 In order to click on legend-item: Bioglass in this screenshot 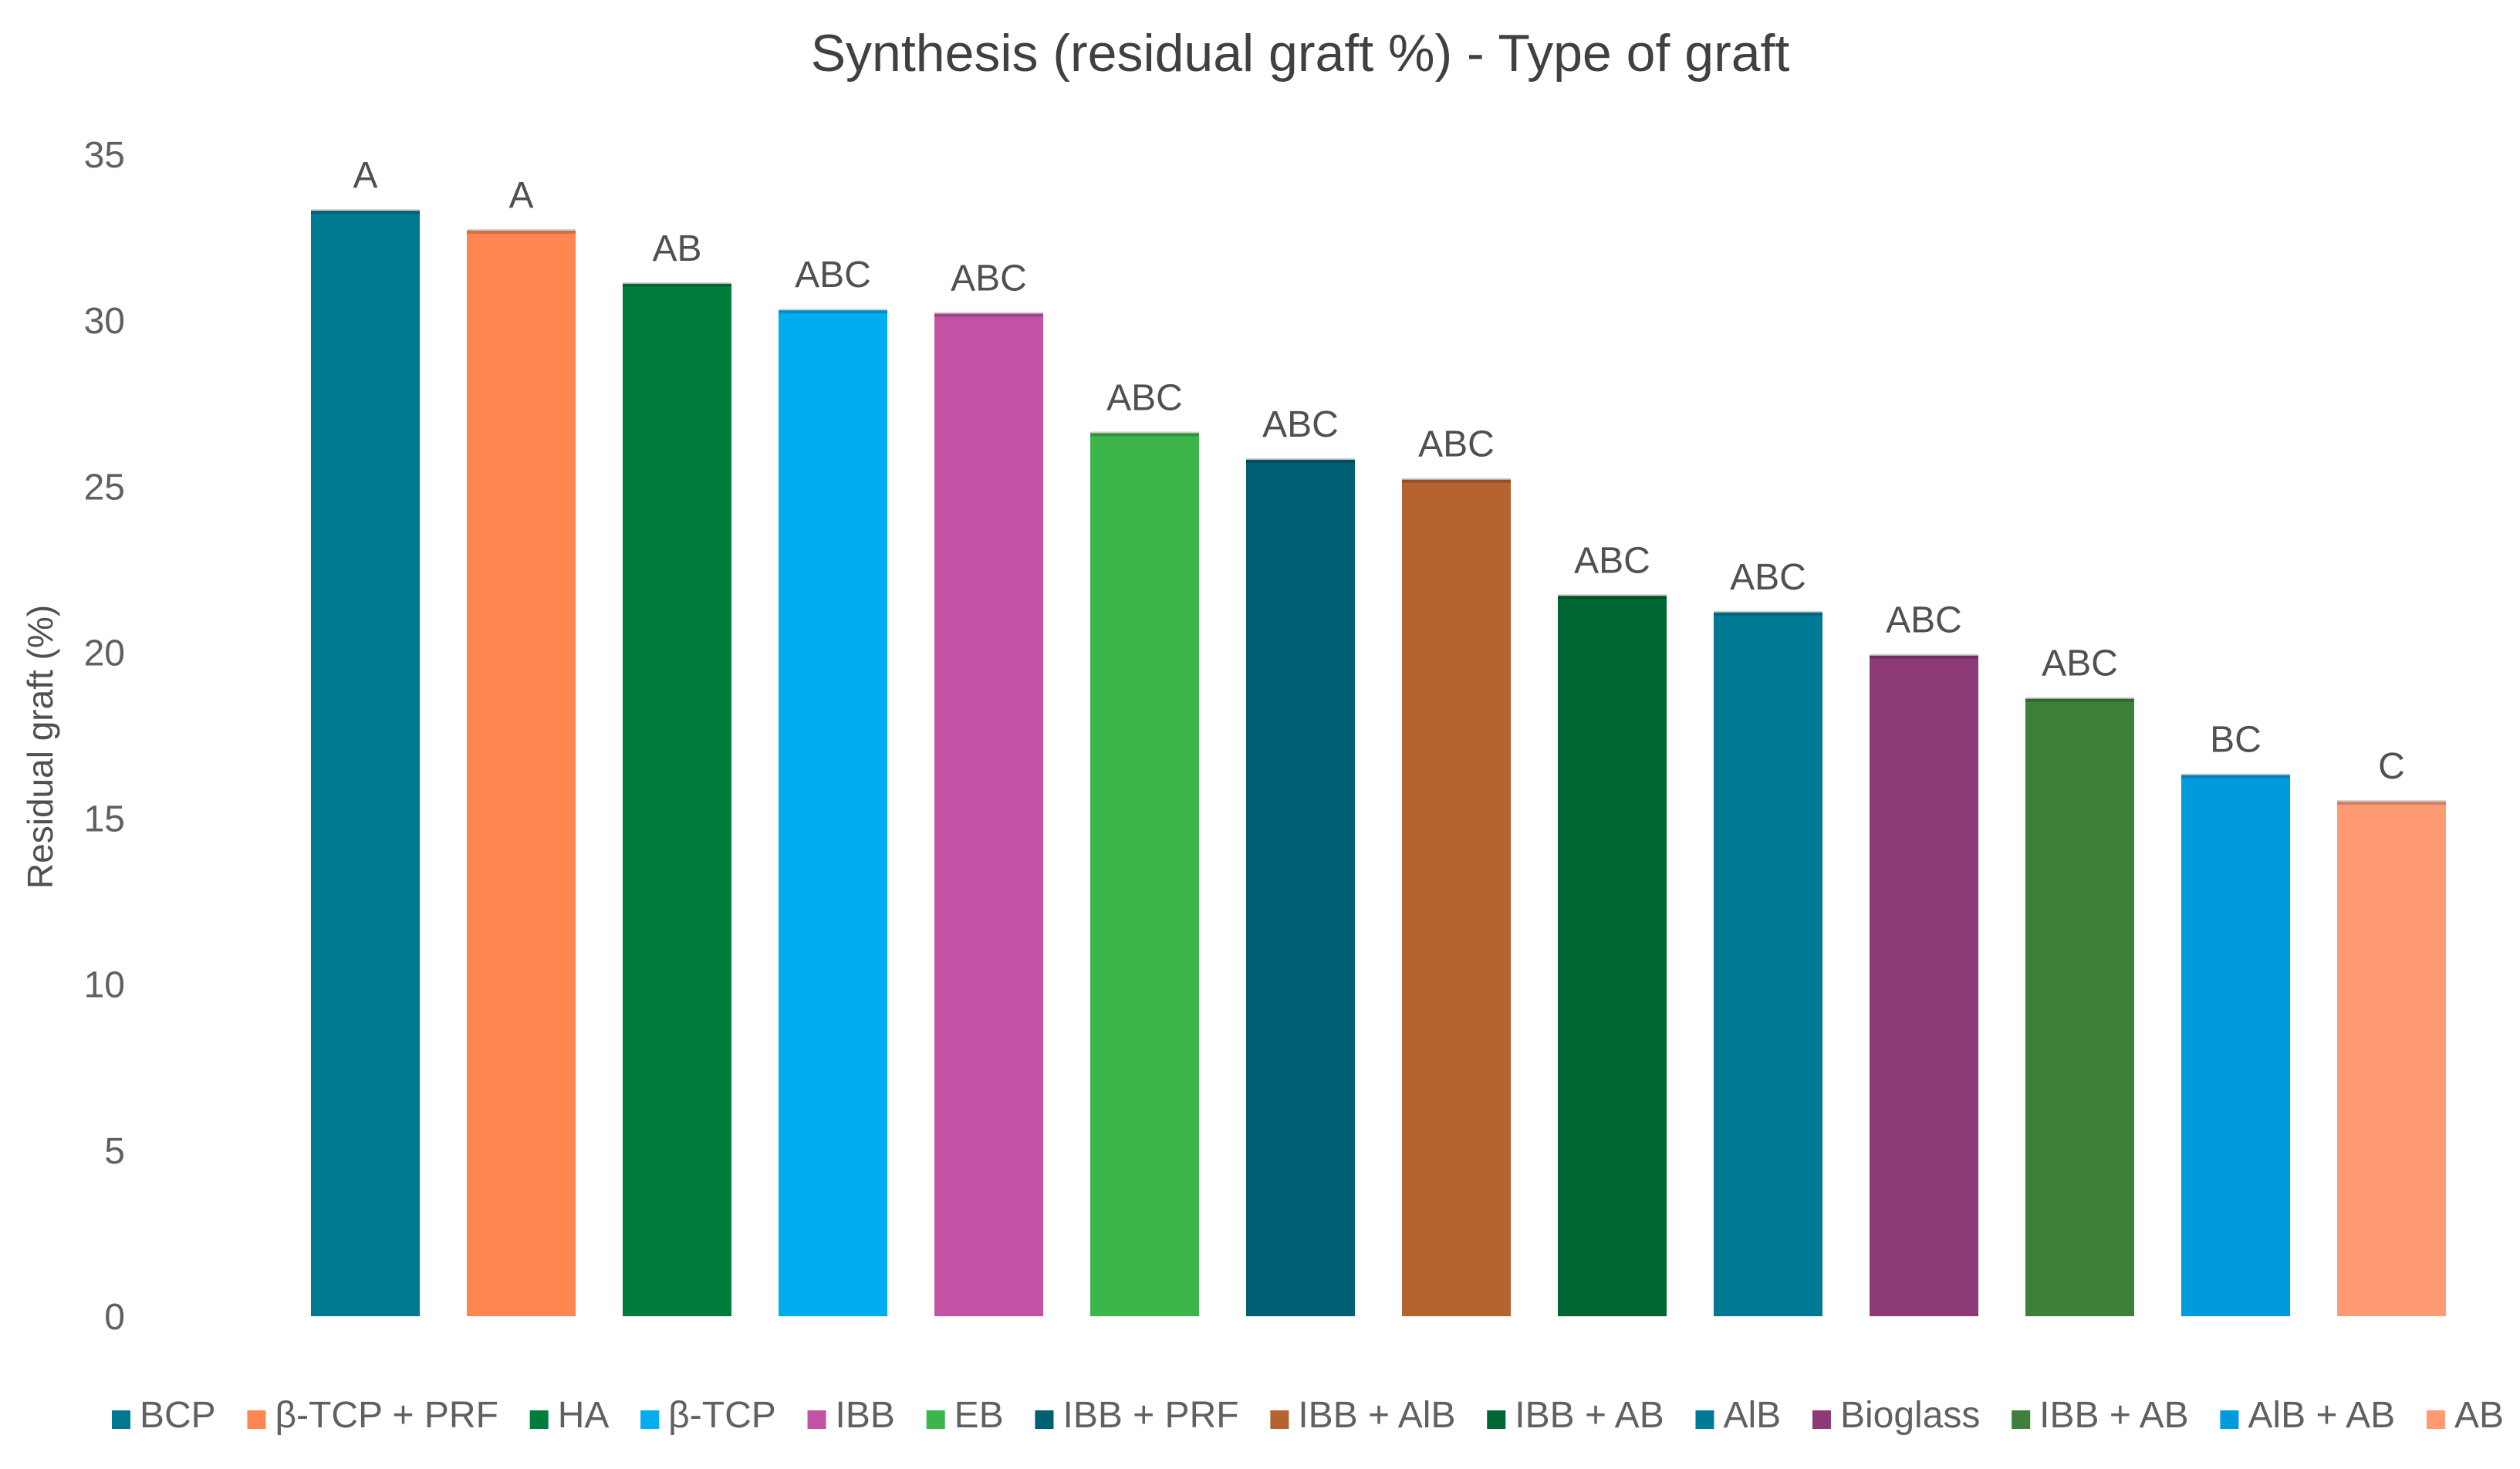, I will do `click(1896, 1416)`.